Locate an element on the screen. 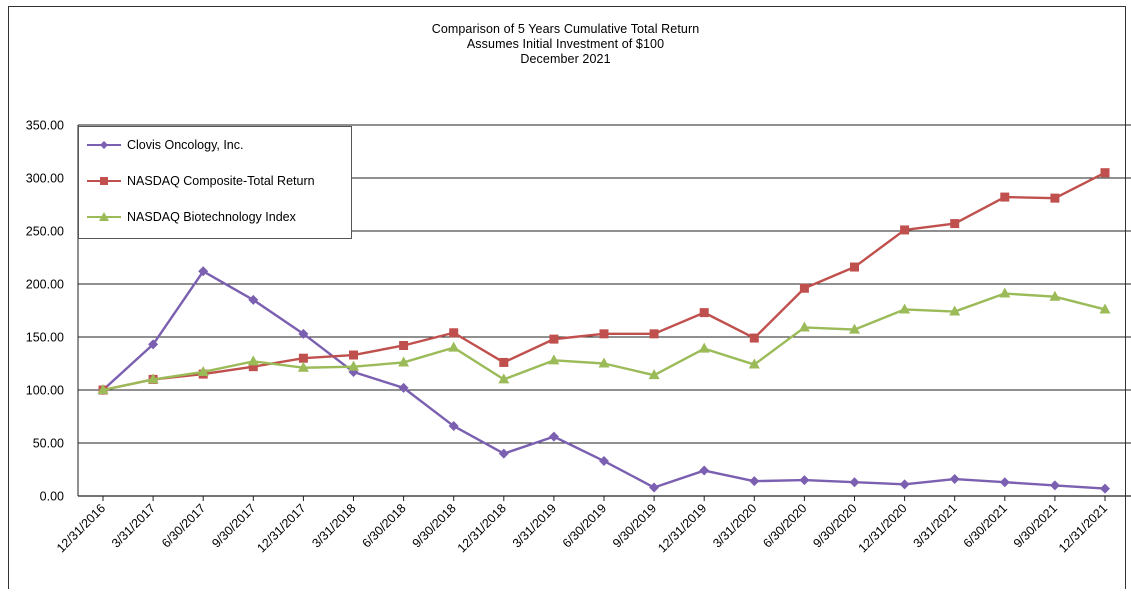 Image resolution: width=1131 pixels, height=594 pixels. x-tick-label: 9/30/2019 is located at coordinates (634, 525).